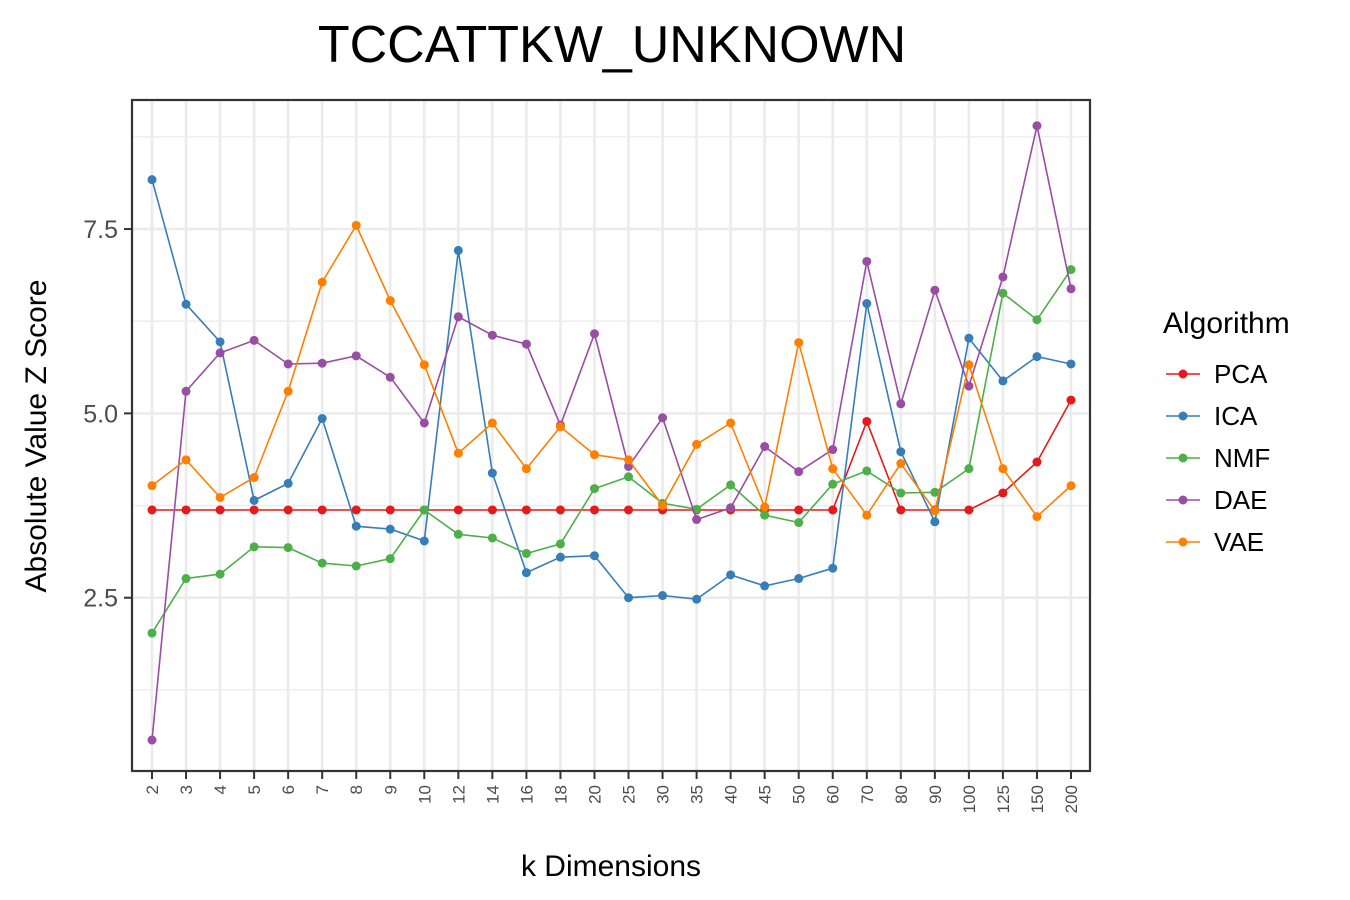 The height and width of the screenshot is (900, 1350). What do you see at coordinates (424, 794) in the screenshot?
I see `x-tick-label: 10` at bounding box center [424, 794].